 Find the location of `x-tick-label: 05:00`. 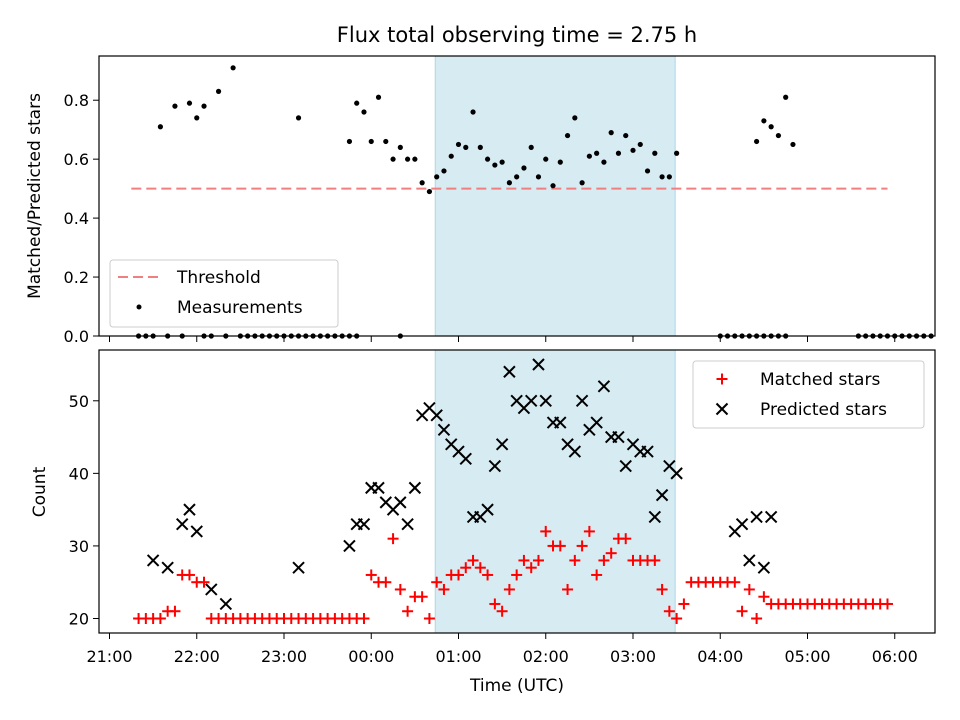

x-tick-label: 05:00 is located at coordinates (807, 656).